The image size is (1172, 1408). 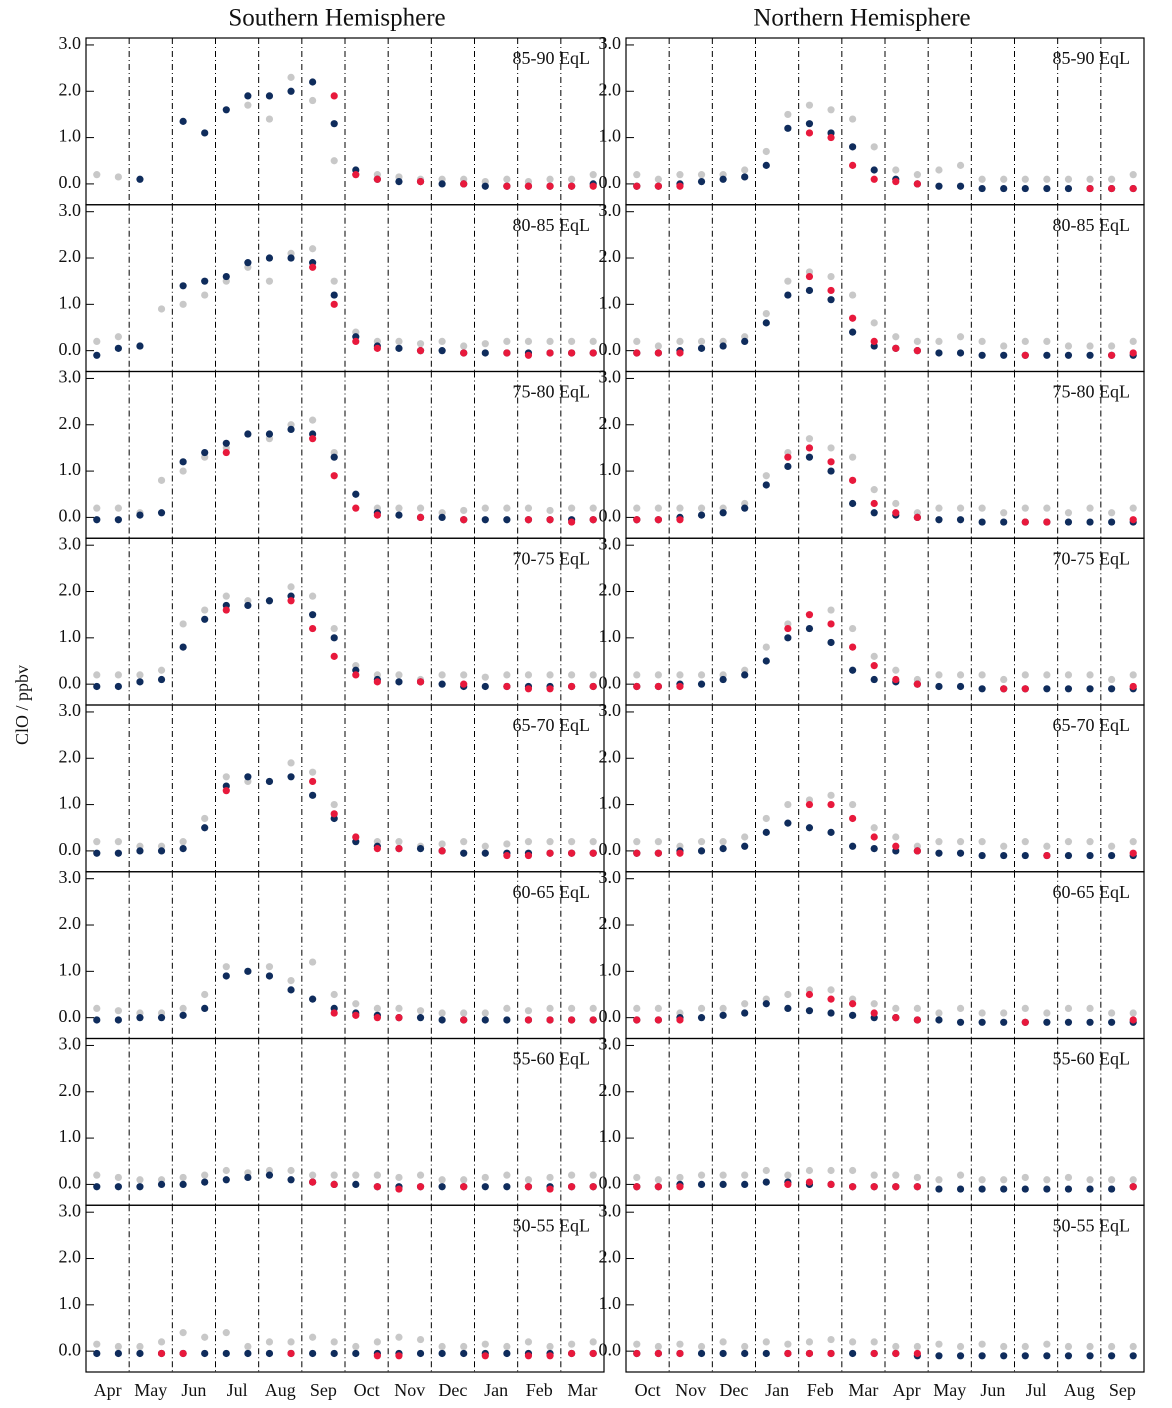 I want to click on y-tick-label: 0.0, so click(x=70, y=849).